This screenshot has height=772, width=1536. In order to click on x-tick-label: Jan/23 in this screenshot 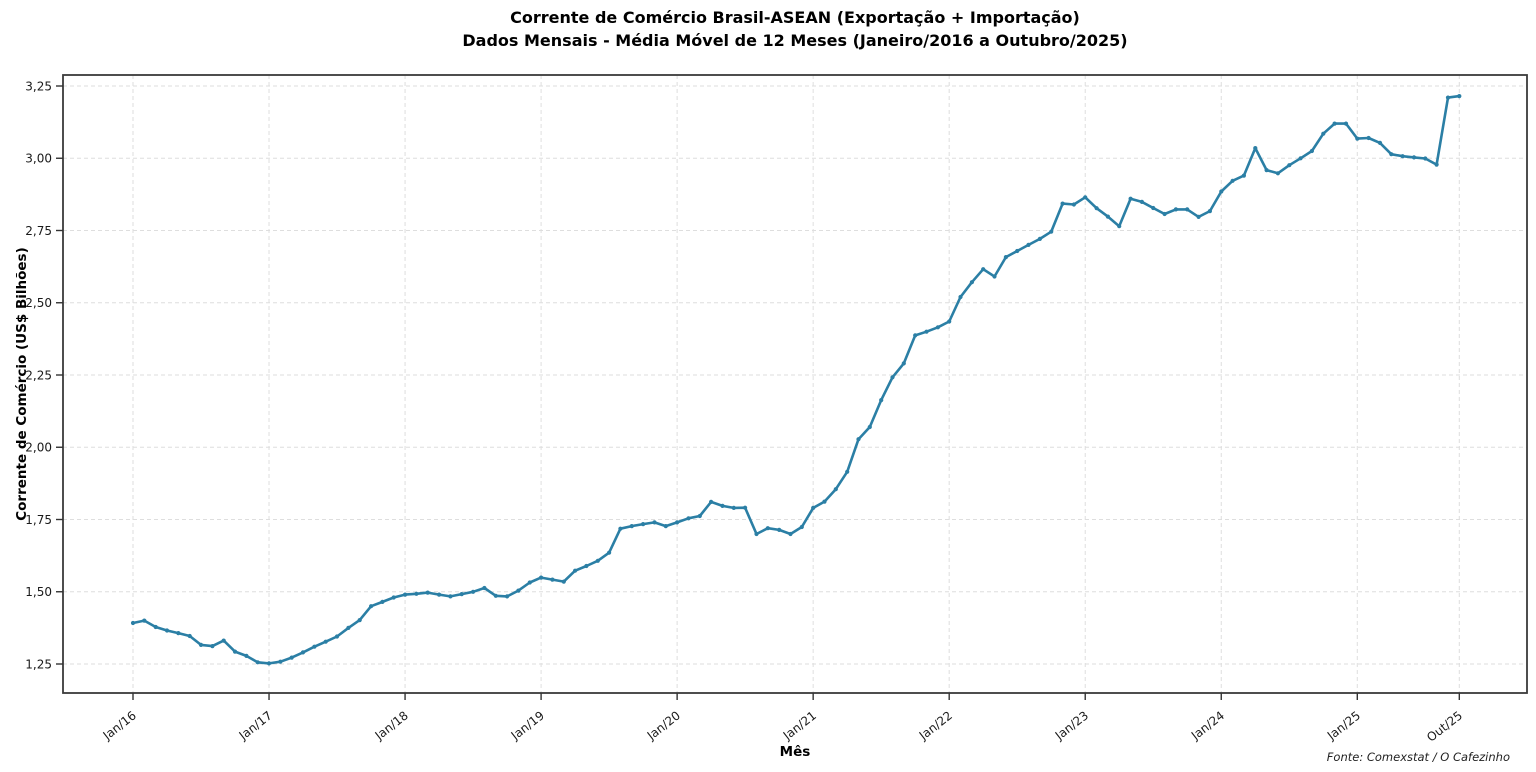, I will do `click(1071, 725)`.